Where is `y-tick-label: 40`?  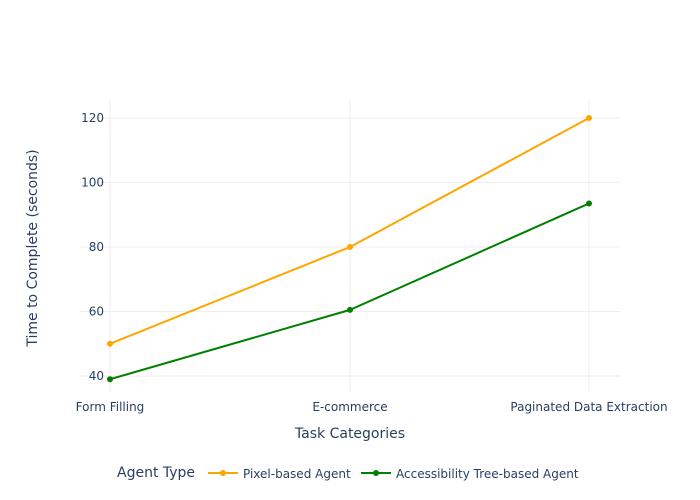 y-tick-label: 40 is located at coordinates (96, 376).